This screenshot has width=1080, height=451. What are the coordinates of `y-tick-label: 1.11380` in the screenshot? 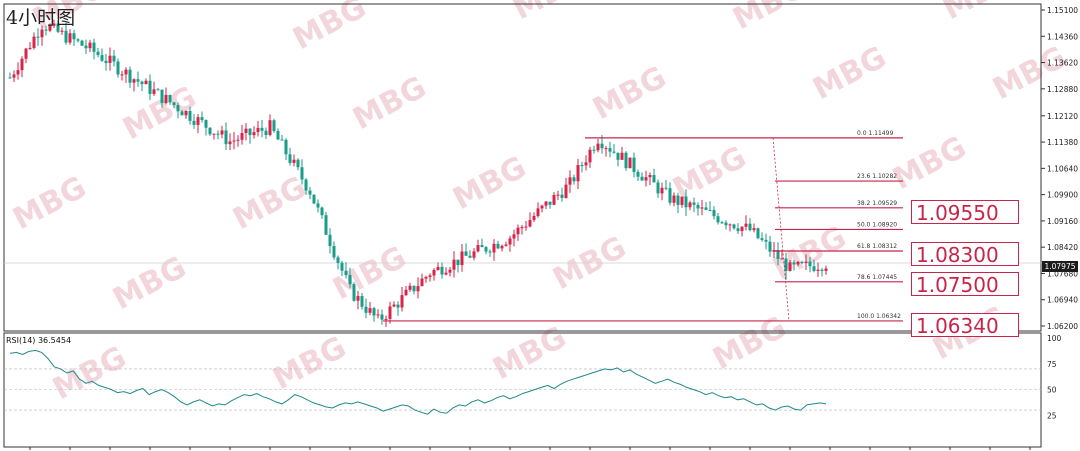 It's located at (1062, 142).